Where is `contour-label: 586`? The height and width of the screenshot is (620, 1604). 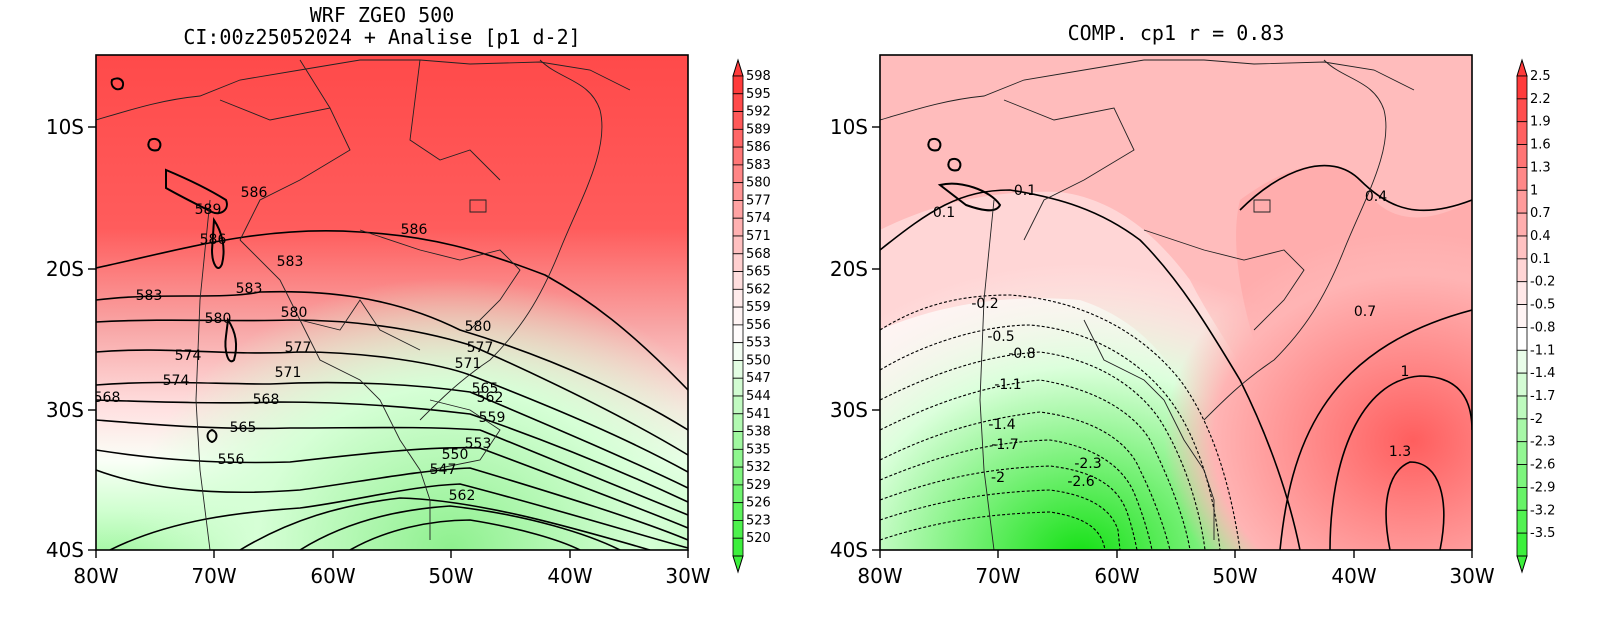
contour-label: 586 is located at coordinates (254, 193).